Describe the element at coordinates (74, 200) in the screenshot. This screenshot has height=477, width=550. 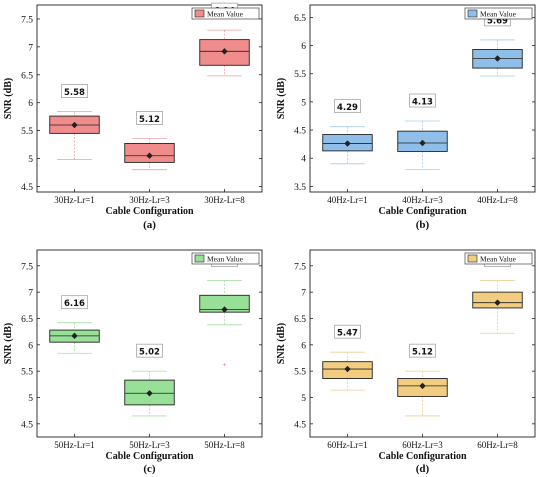
I see `x-tick-label: 30Hz-Lr=1` at that location.